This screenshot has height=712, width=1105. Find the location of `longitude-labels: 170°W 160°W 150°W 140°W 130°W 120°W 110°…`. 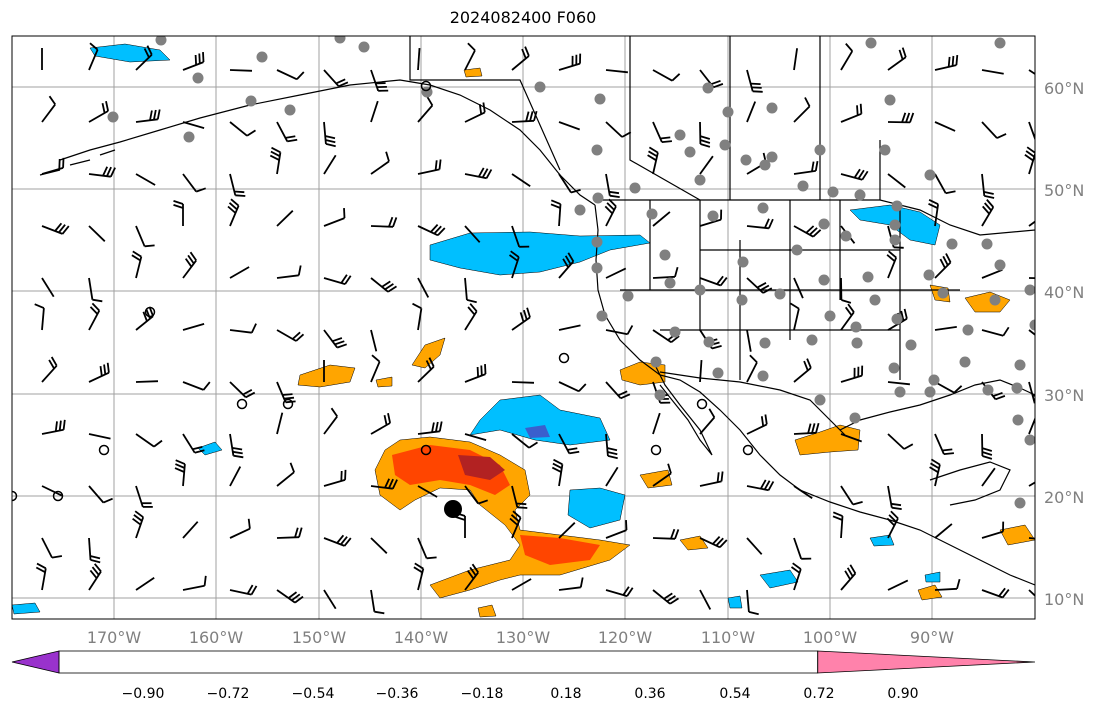

longitude-labels: 170°W 160°W 150°W 140°W 130°W 120°W 110°… is located at coordinates (520, 637).